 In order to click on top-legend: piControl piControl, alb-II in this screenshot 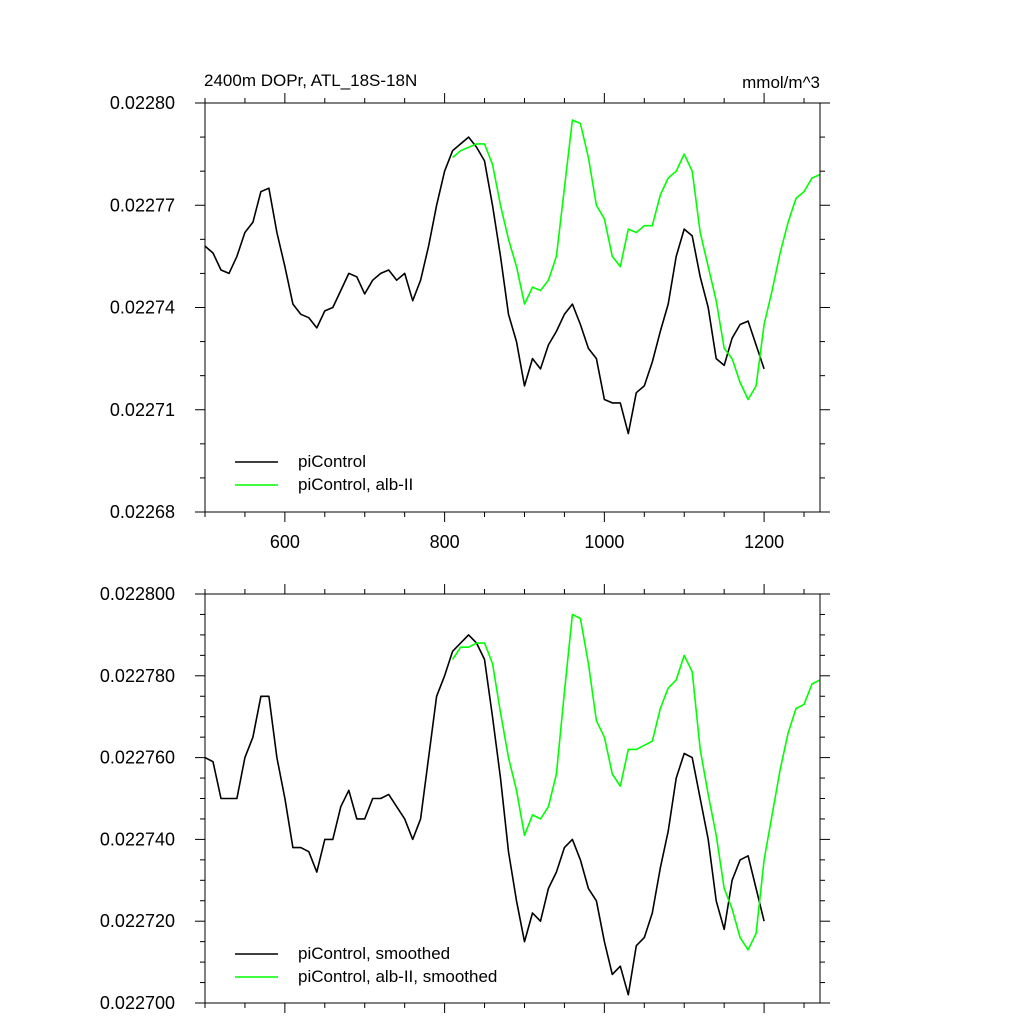, I will do `click(324, 473)`.